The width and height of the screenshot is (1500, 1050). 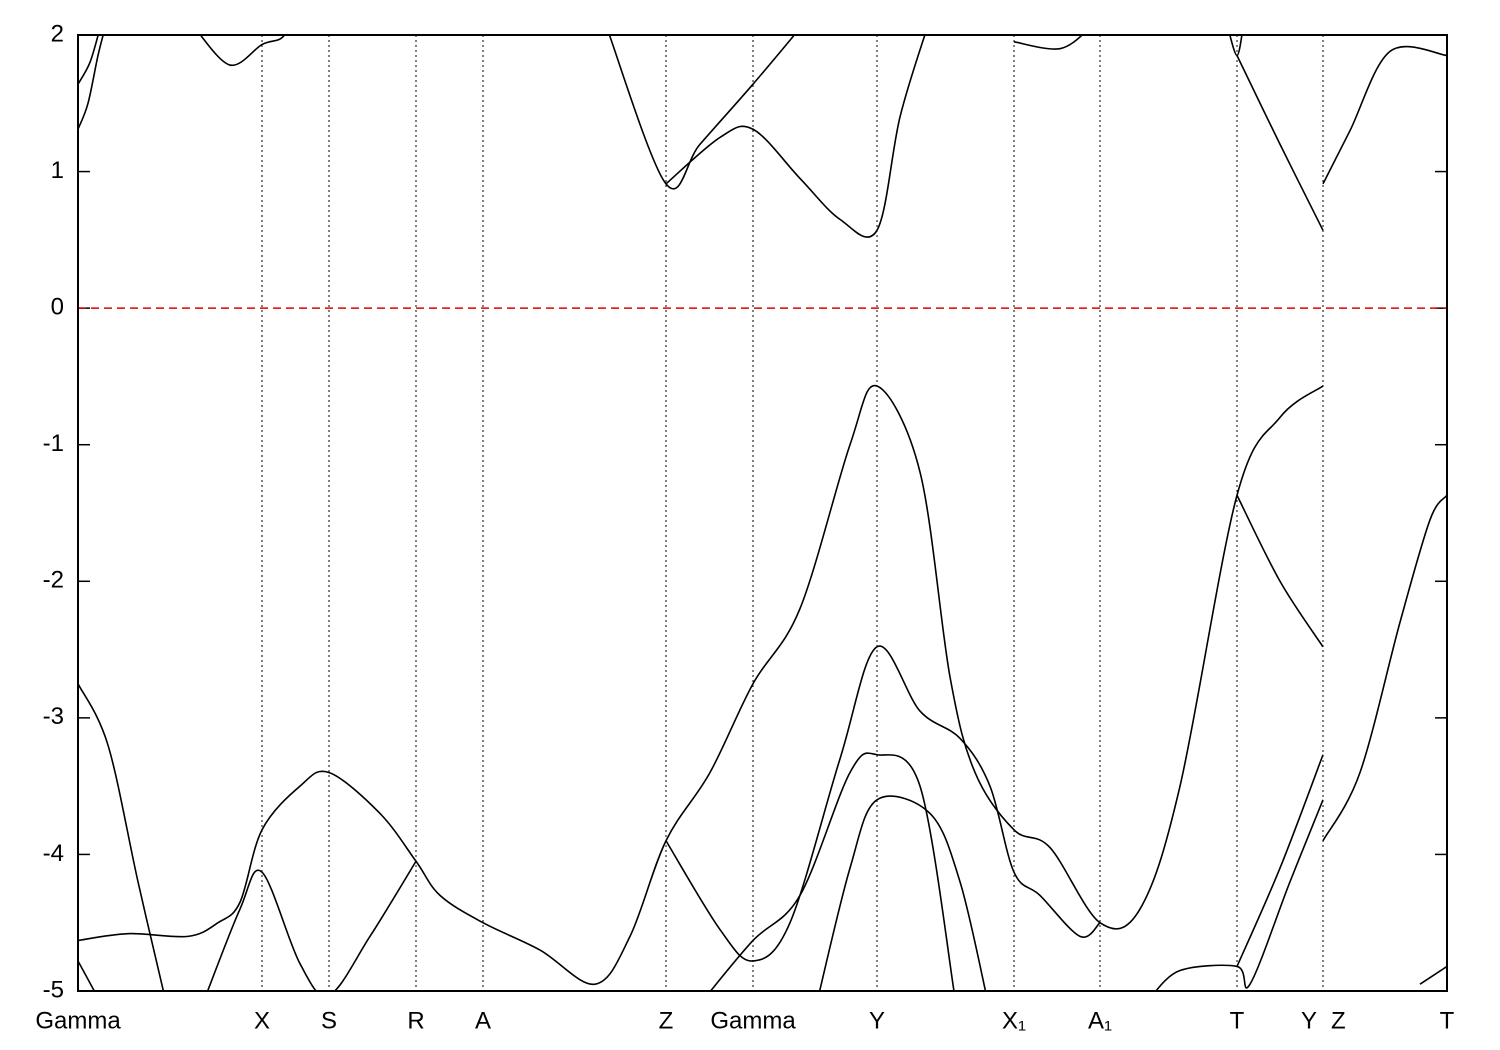 What do you see at coordinates (53, 989) in the screenshot?
I see `y-tick-label: -5` at bounding box center [53, 989].